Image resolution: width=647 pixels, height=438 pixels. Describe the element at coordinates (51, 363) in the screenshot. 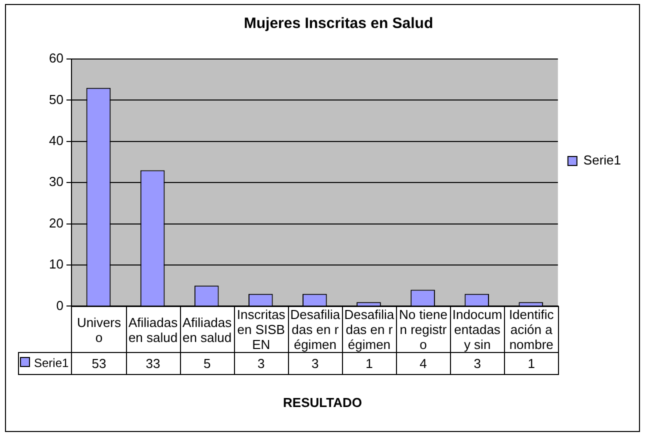

I see `text: Serie1` at that location.